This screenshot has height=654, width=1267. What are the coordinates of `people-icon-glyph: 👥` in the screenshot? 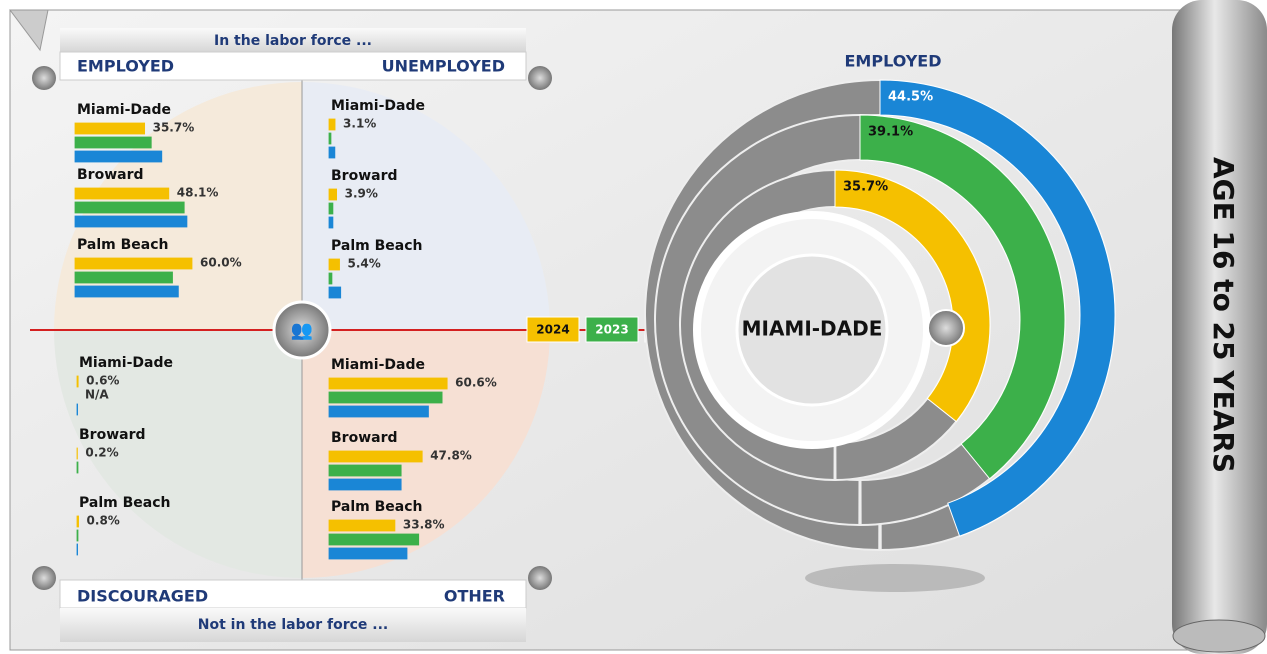 It's located at (302, 330).